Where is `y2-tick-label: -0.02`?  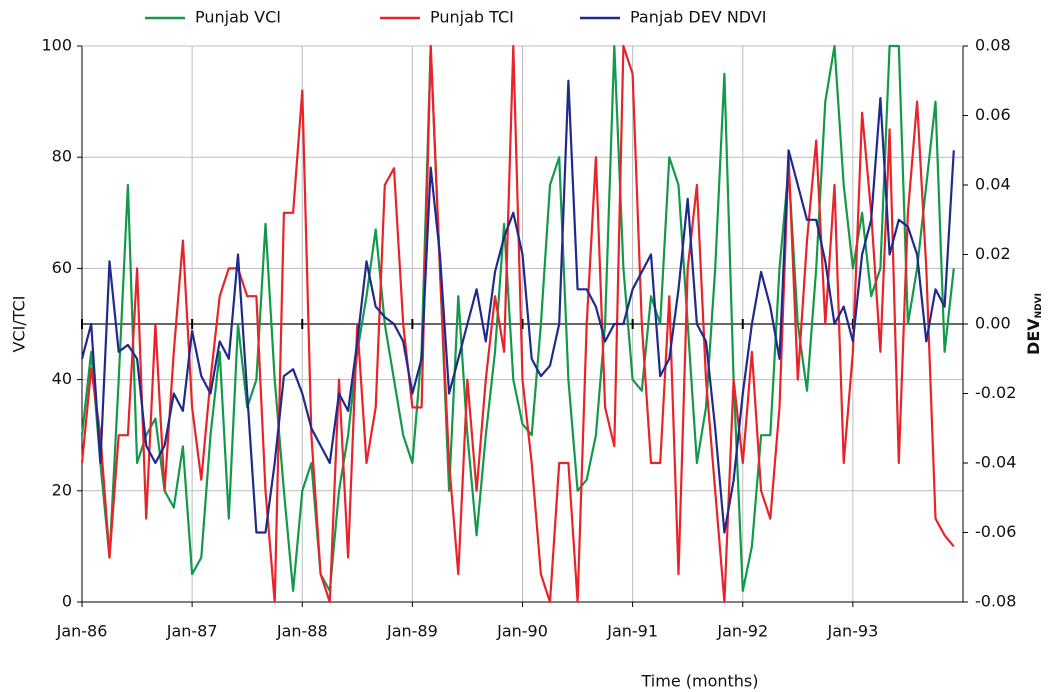
y2-tick-label: -0.02 is located at coordinates (995, 392).